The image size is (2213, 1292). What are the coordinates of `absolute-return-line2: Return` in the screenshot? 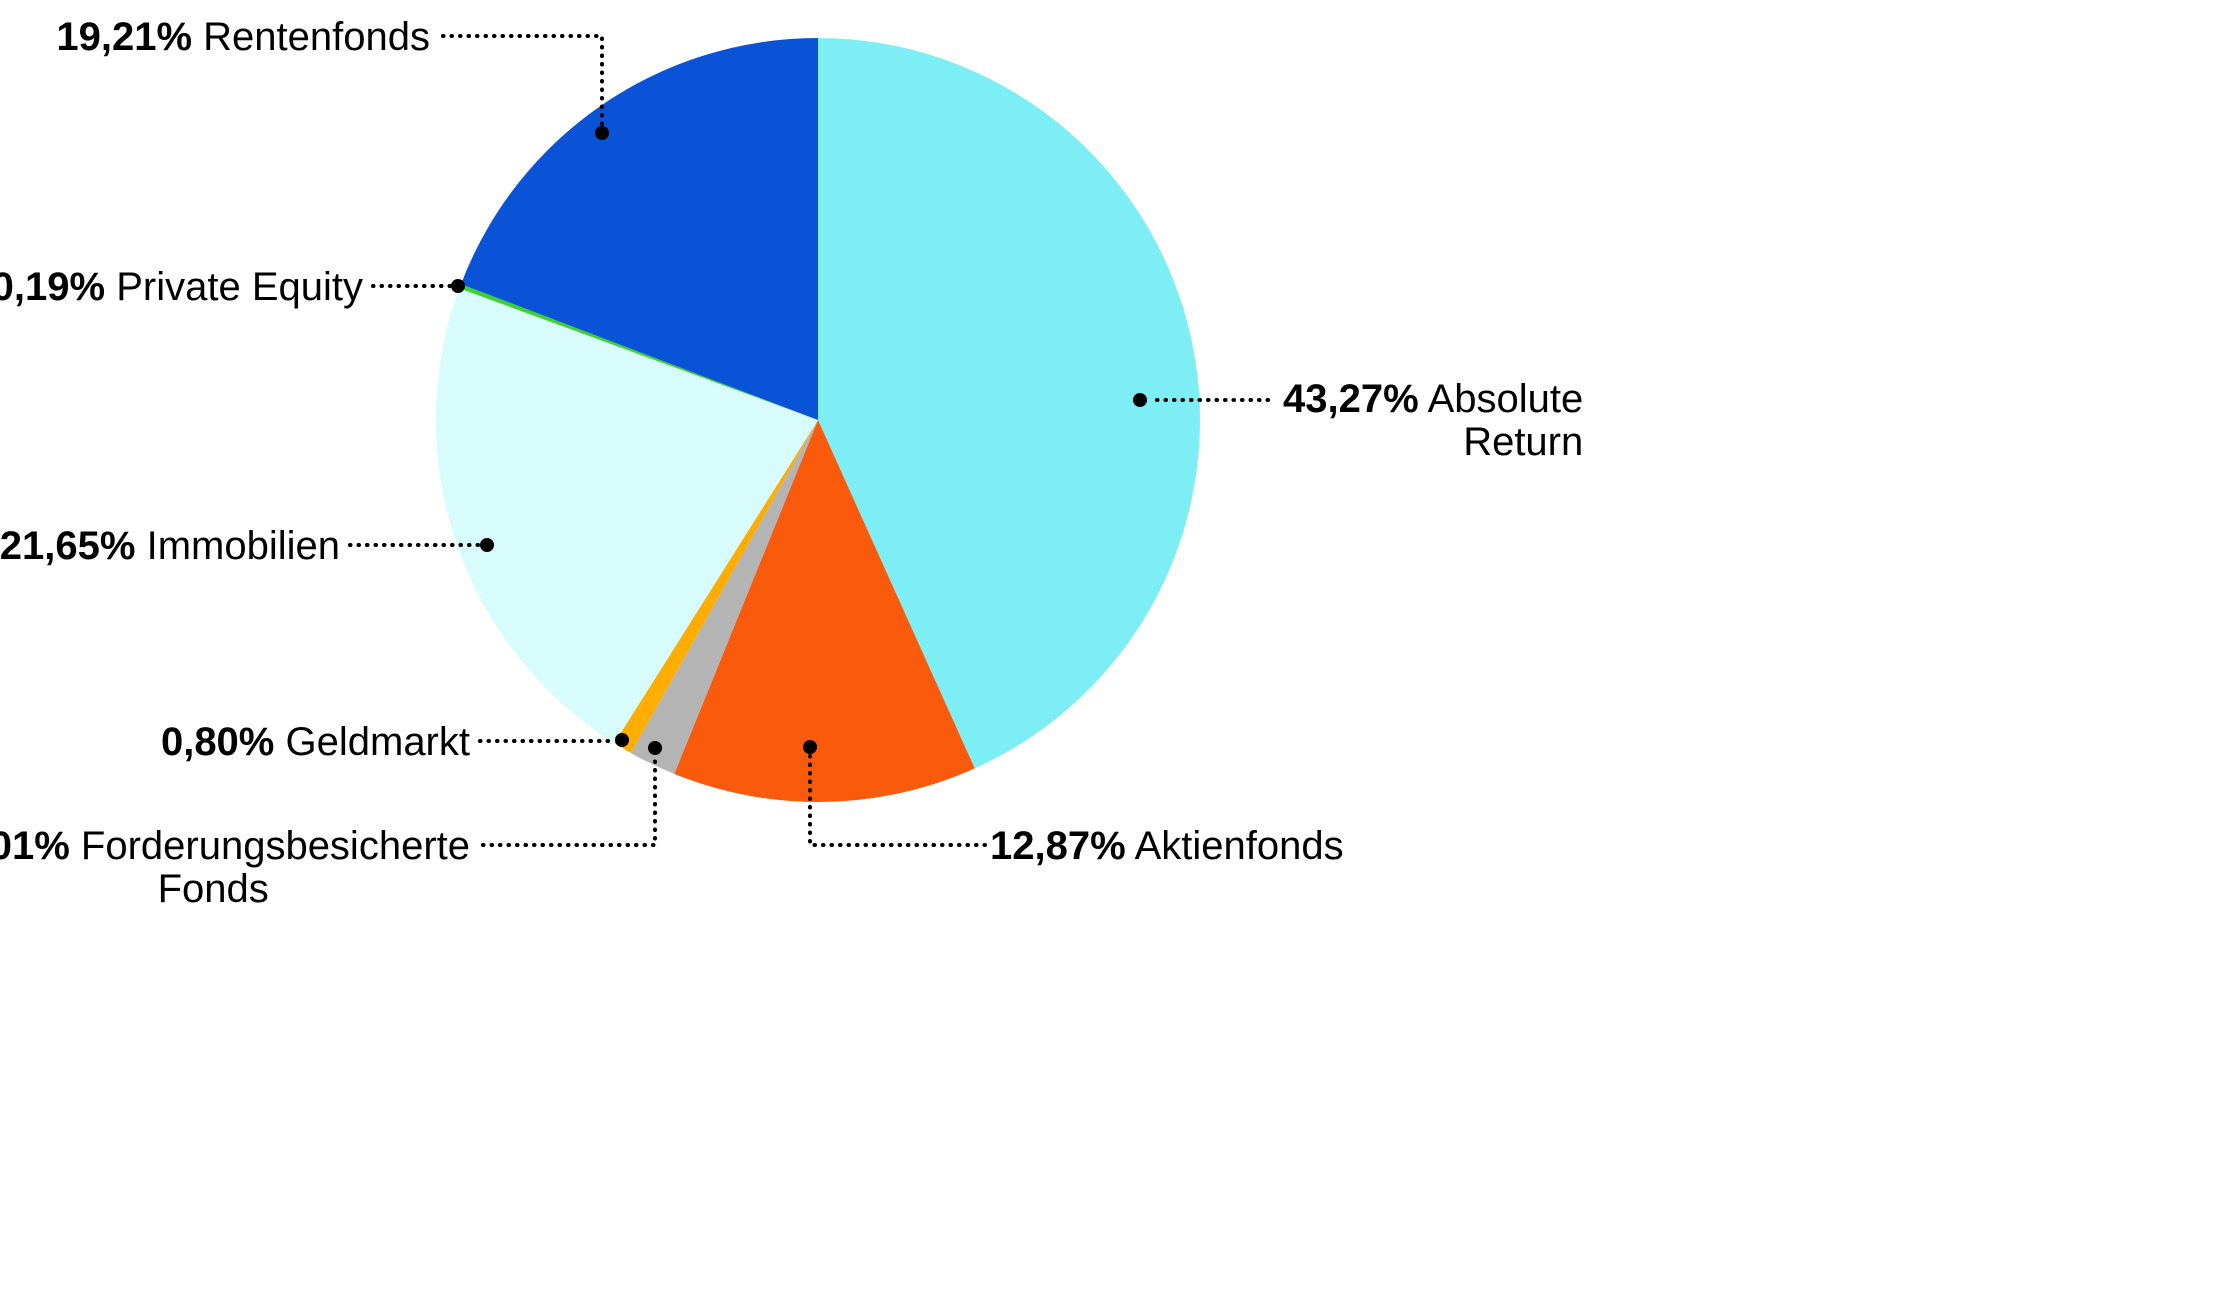 It's located at (1523, 441).